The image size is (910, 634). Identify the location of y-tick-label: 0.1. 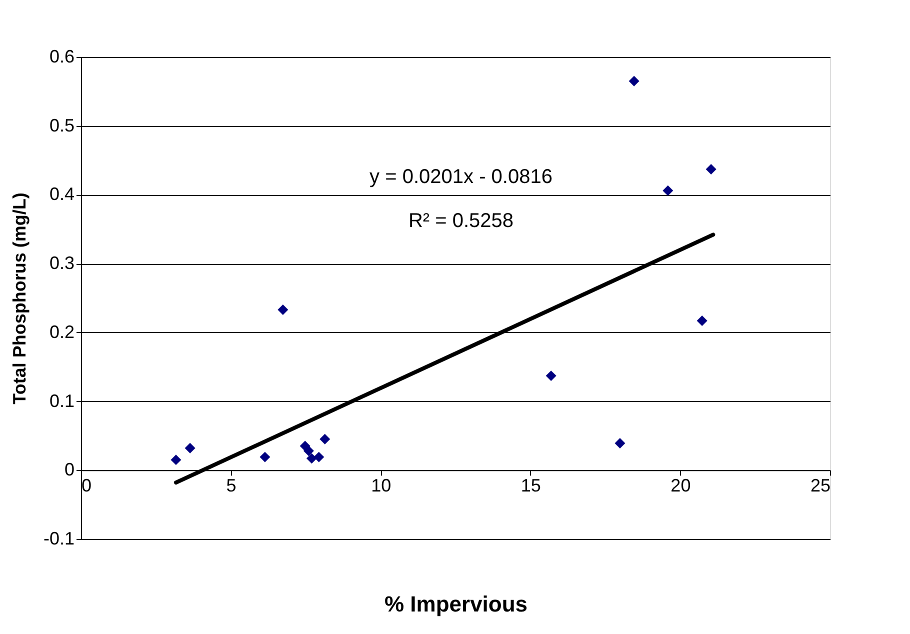
(61, 400).